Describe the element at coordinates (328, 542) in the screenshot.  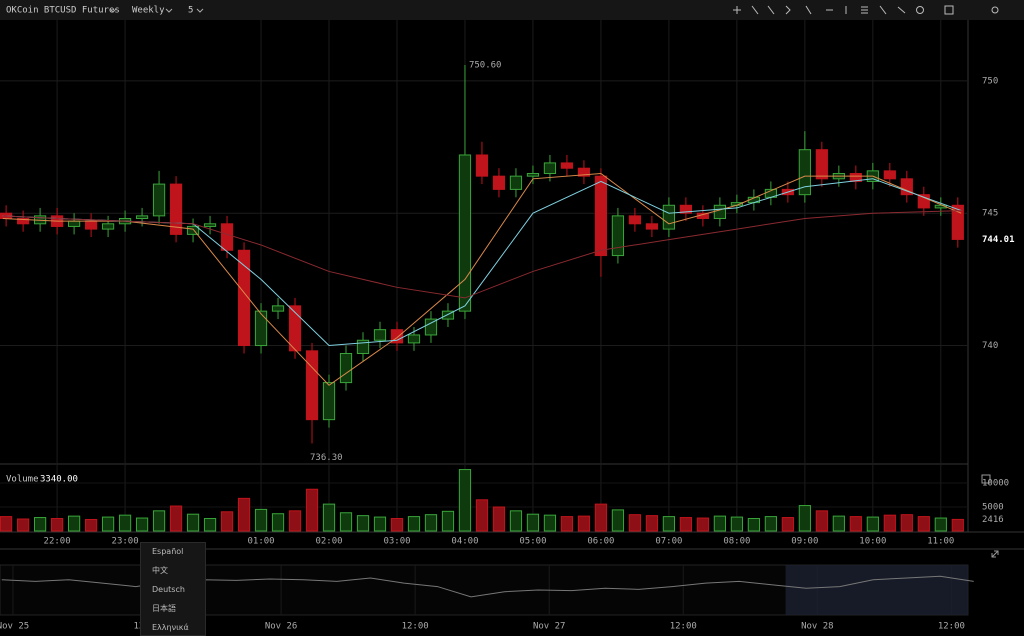
I see `x-tick-label: 02:00` at that location.